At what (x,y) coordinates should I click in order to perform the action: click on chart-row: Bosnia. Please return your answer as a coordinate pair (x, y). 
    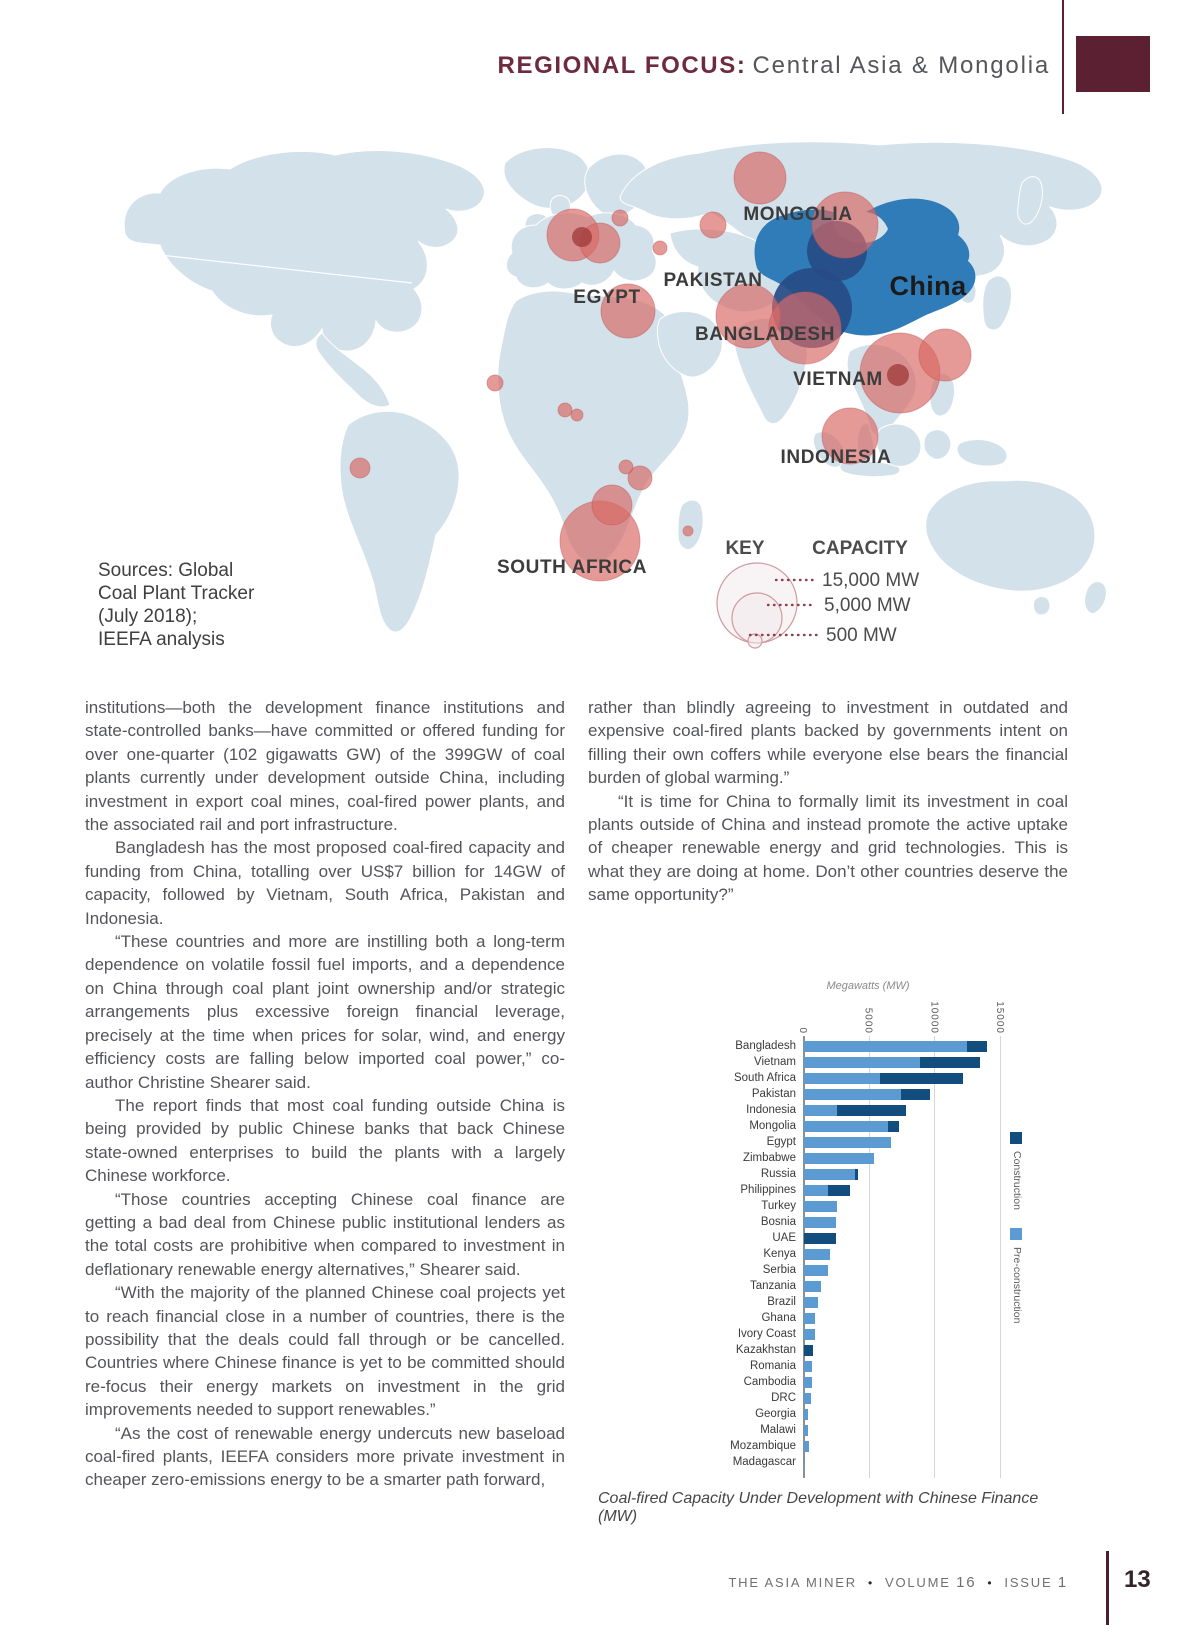
    Looking at the image, I should click on (848, 1223).